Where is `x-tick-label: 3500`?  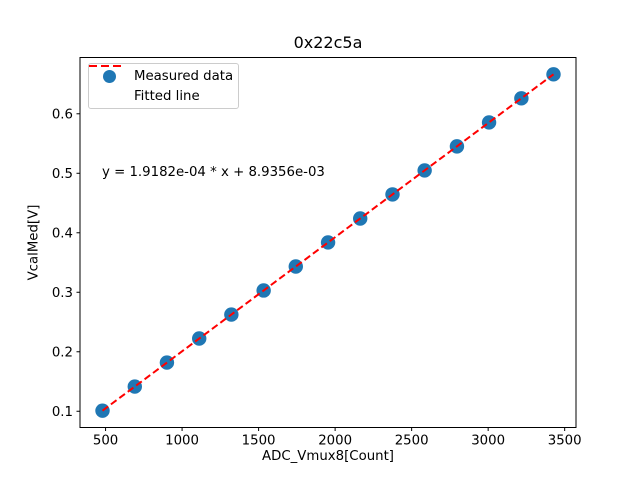 x-tick-label: 3500 is located at coordinates (565, 441).